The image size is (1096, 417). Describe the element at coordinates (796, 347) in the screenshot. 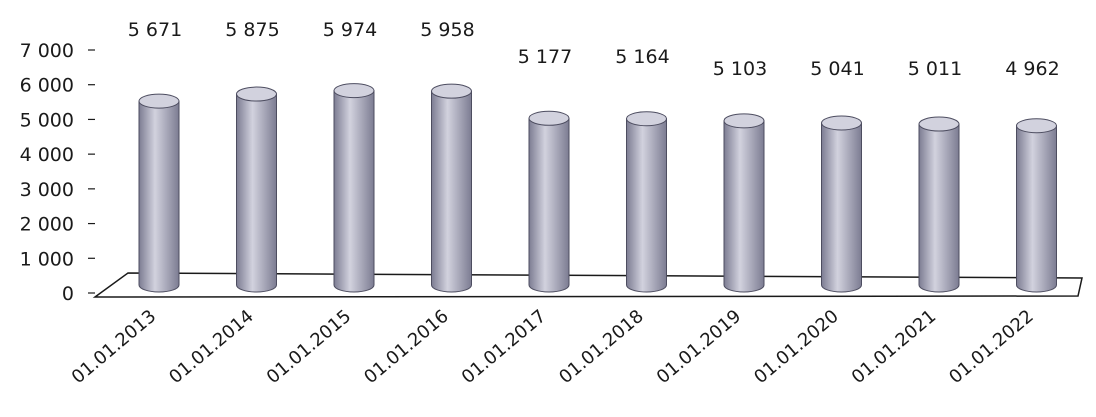

I see `x-tick-label: 01.01.2020` at that location.